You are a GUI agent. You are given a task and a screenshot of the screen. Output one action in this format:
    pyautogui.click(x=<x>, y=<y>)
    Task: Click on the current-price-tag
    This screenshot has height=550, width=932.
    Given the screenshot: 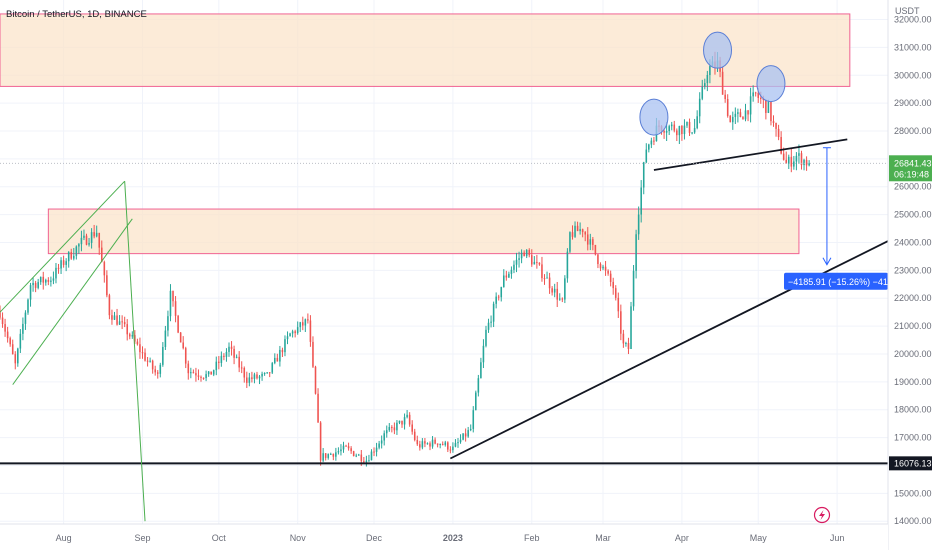 What is the action you would take?
    pyautogui.click(x=910, y=168)
    